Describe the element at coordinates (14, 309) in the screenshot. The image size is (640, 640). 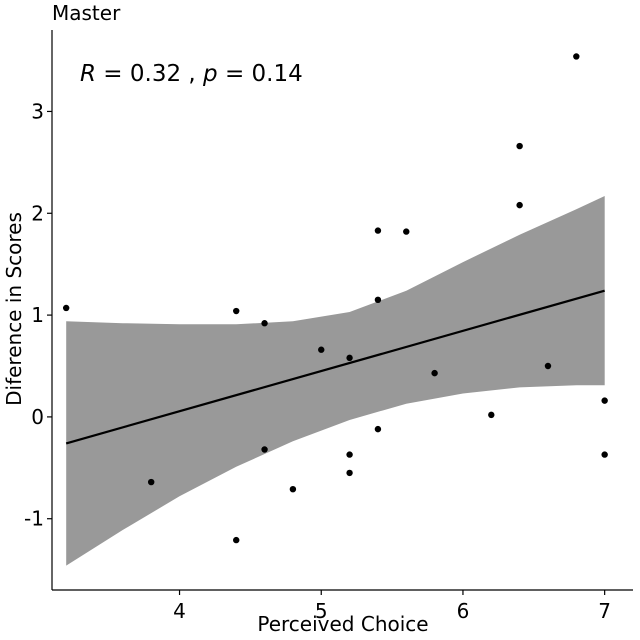
I see `y-axis-label: Diference in Scores` at that location.